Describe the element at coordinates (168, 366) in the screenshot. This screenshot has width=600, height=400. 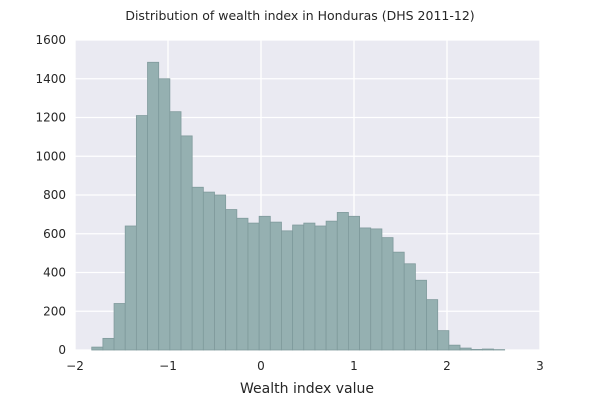
I see `x-tick-label: −1` at that location.